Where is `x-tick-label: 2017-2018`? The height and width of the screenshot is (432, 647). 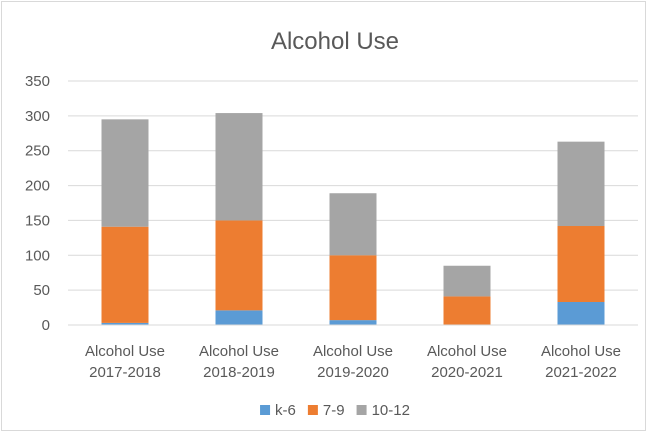
x-tick-label: 2017-2018 is located at coordinates (125, 372).